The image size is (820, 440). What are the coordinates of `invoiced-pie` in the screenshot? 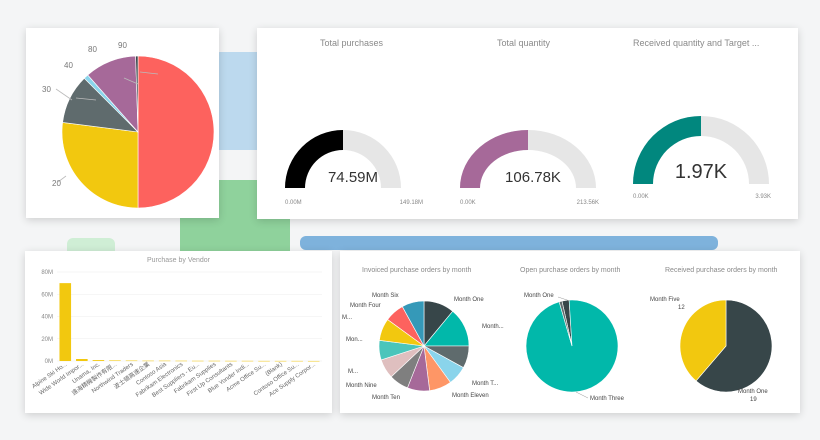 It's located at (424, 346).